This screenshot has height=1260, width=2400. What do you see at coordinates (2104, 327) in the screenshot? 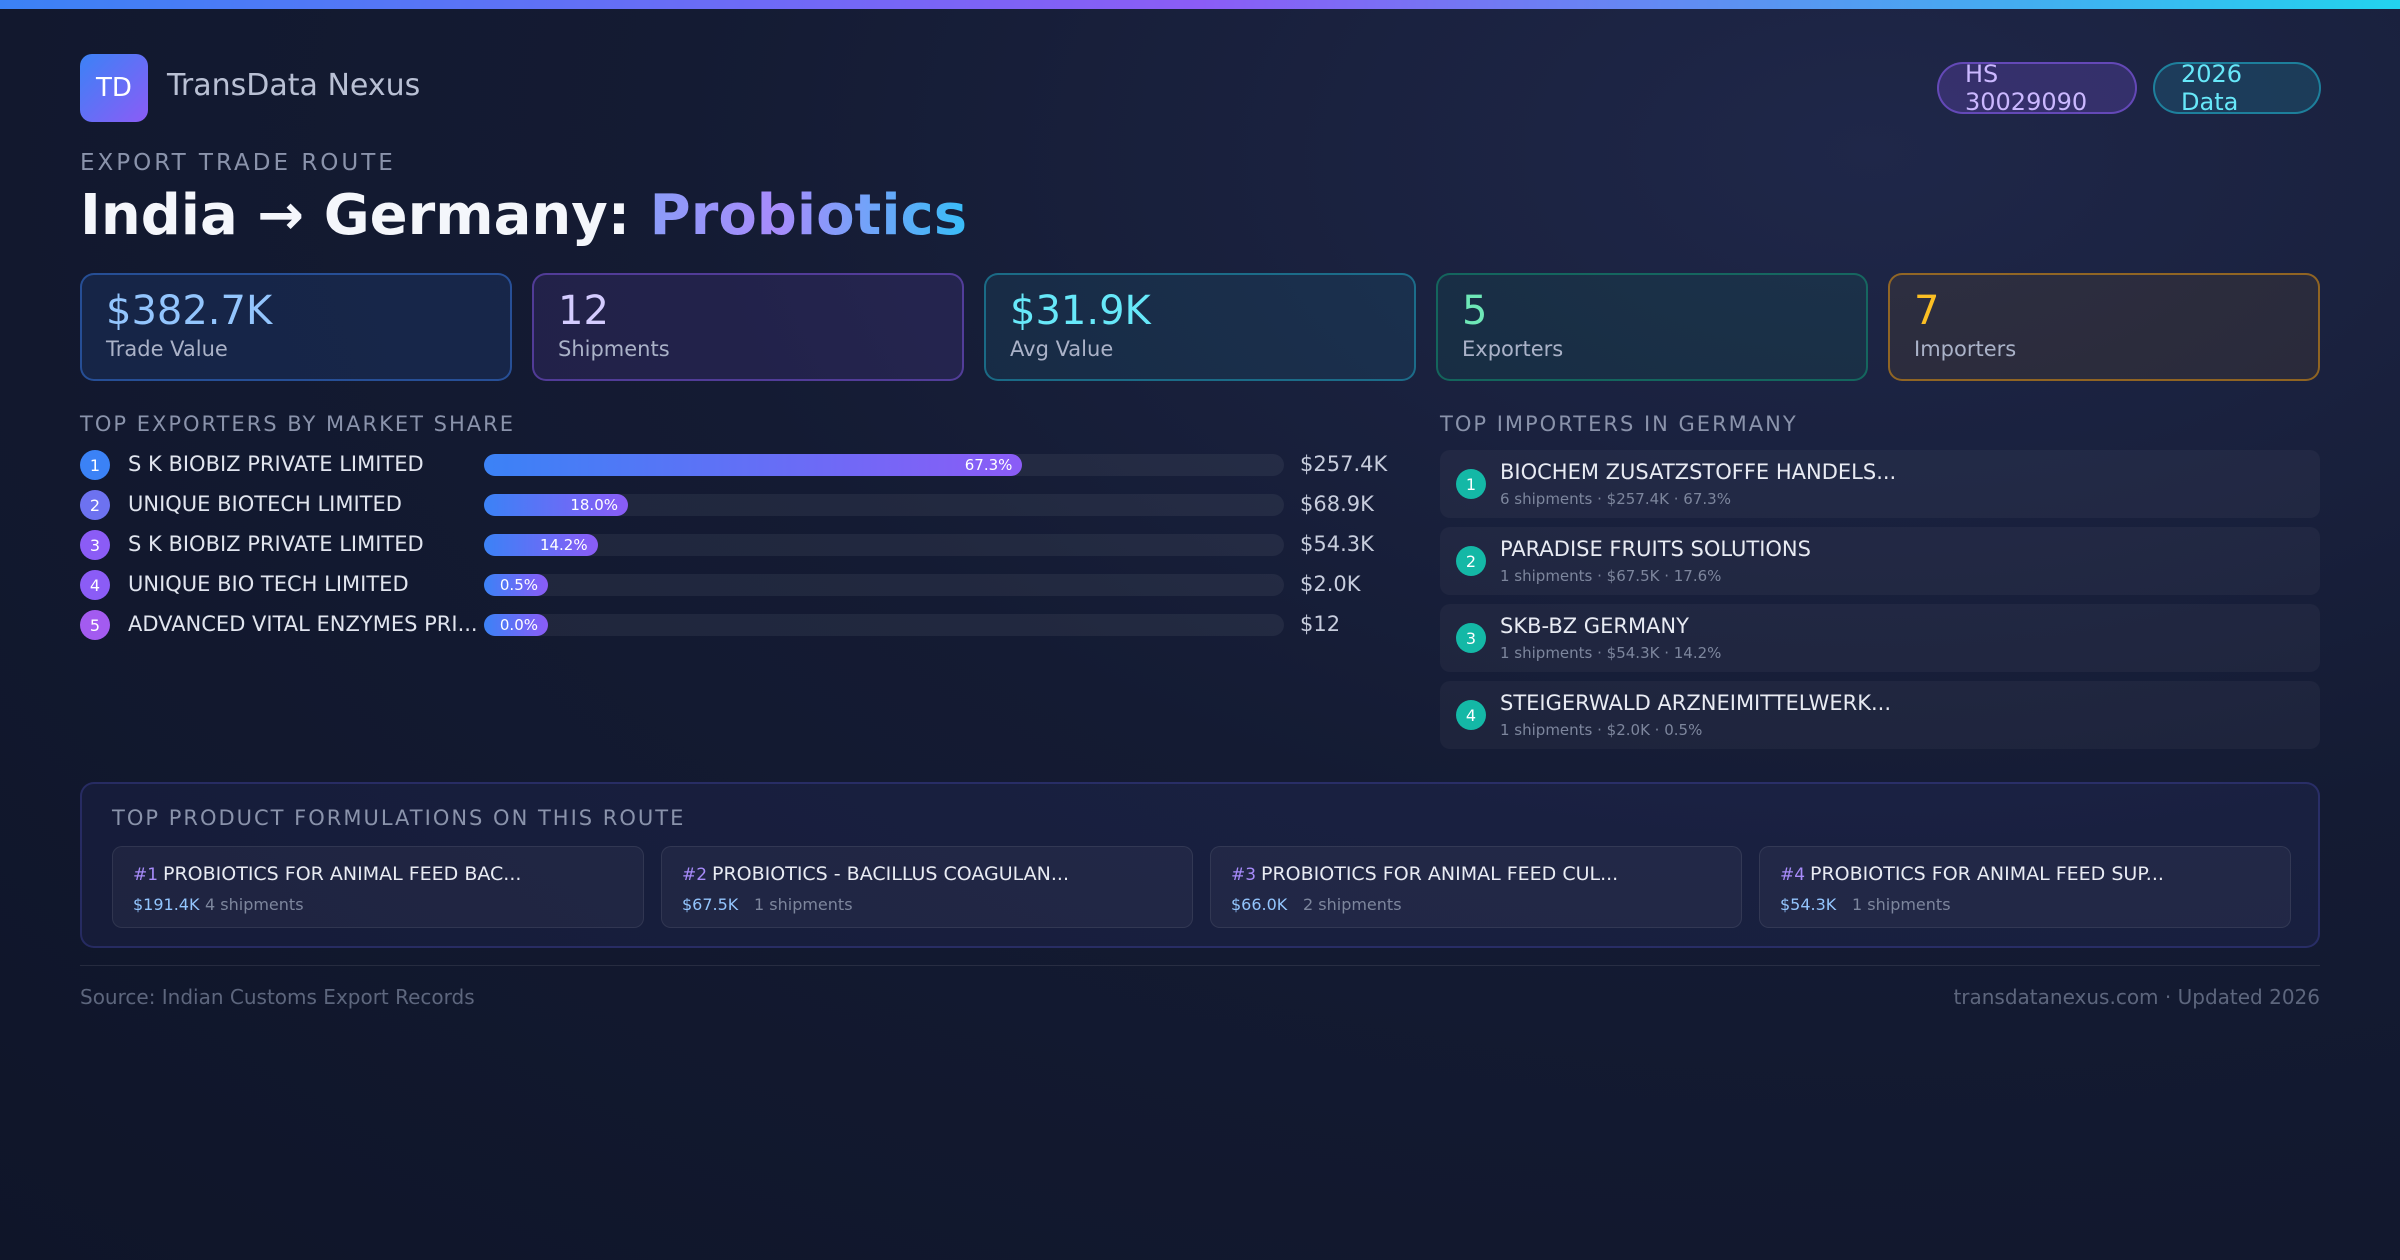
I see `stat-card-importers: 7 Importers` at bounding box center [2104, 327].